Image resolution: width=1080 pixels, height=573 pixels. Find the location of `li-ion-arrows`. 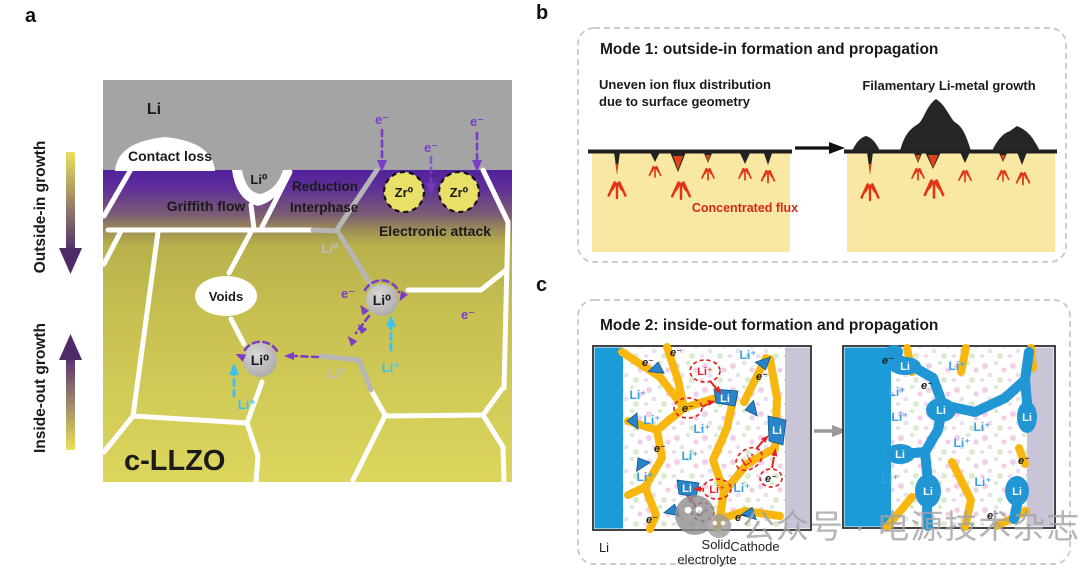

li-ion-arrows is located at coordinates (312, 356).